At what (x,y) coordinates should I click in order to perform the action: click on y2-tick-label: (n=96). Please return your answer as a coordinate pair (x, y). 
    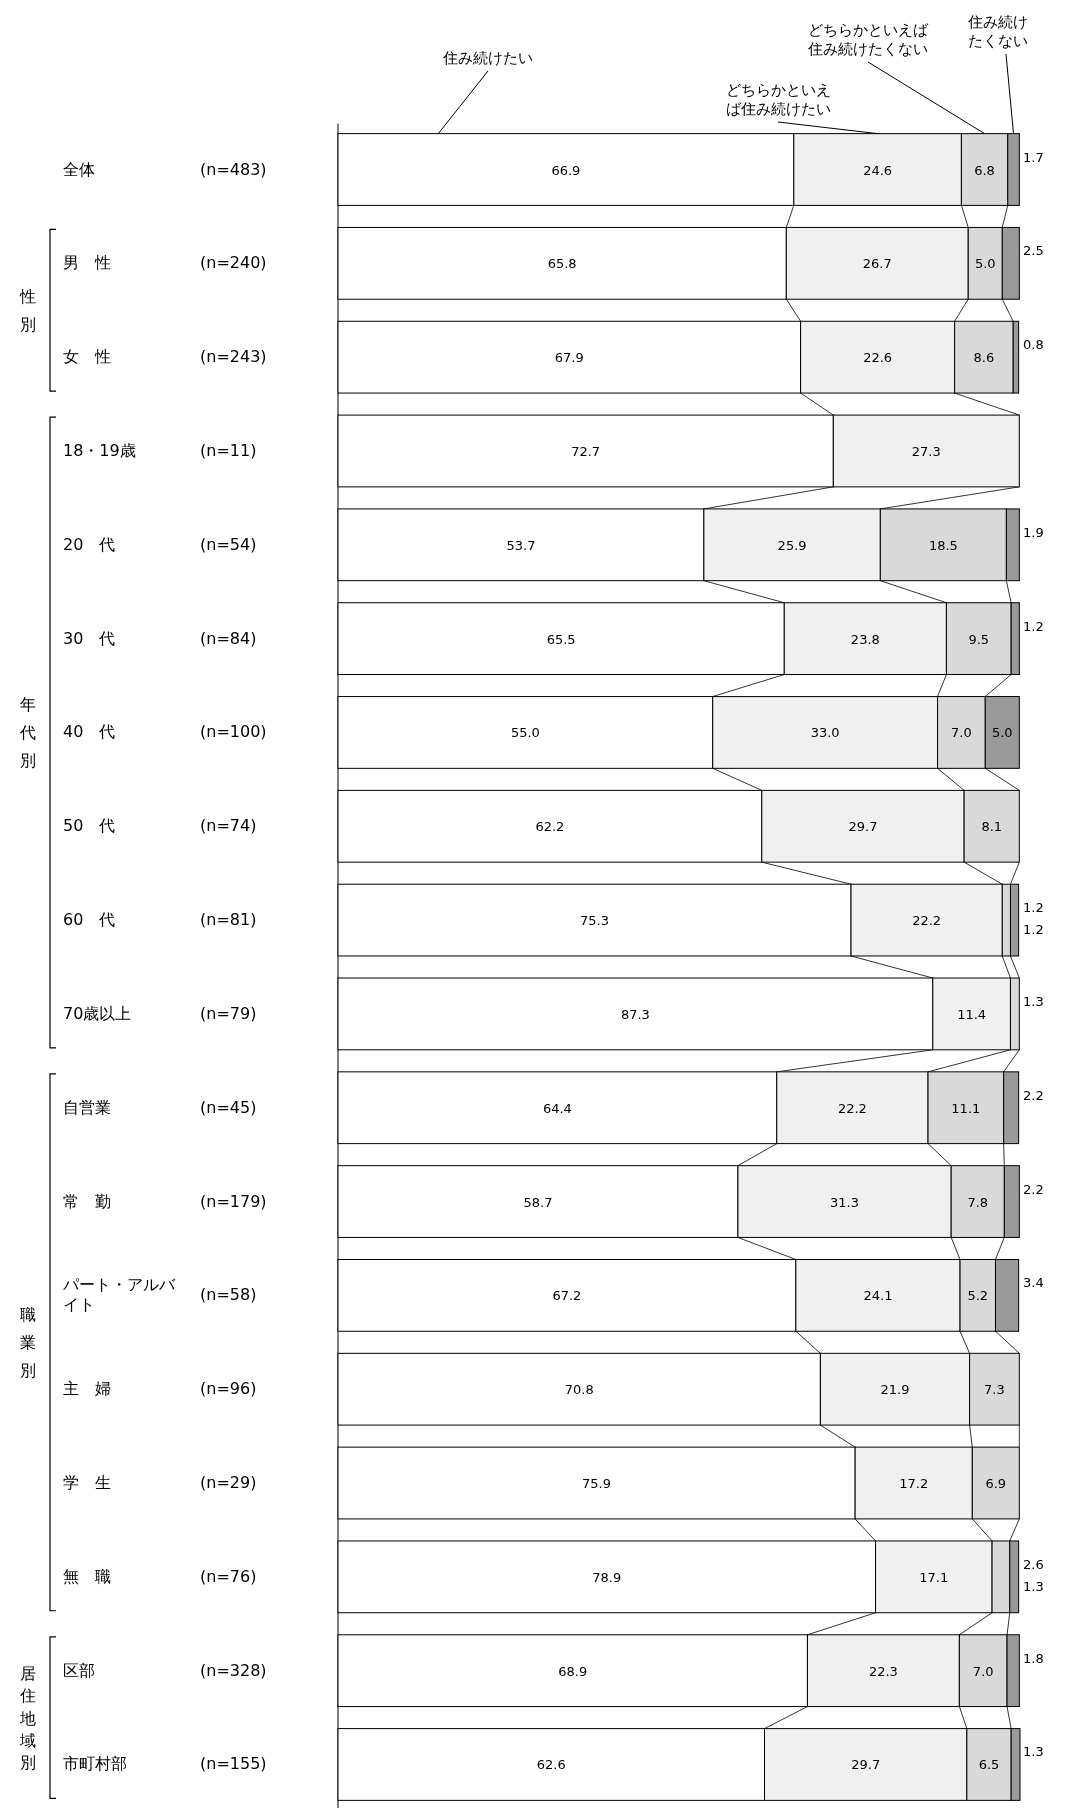
    Looking at the image, I should click on (228, 1389).